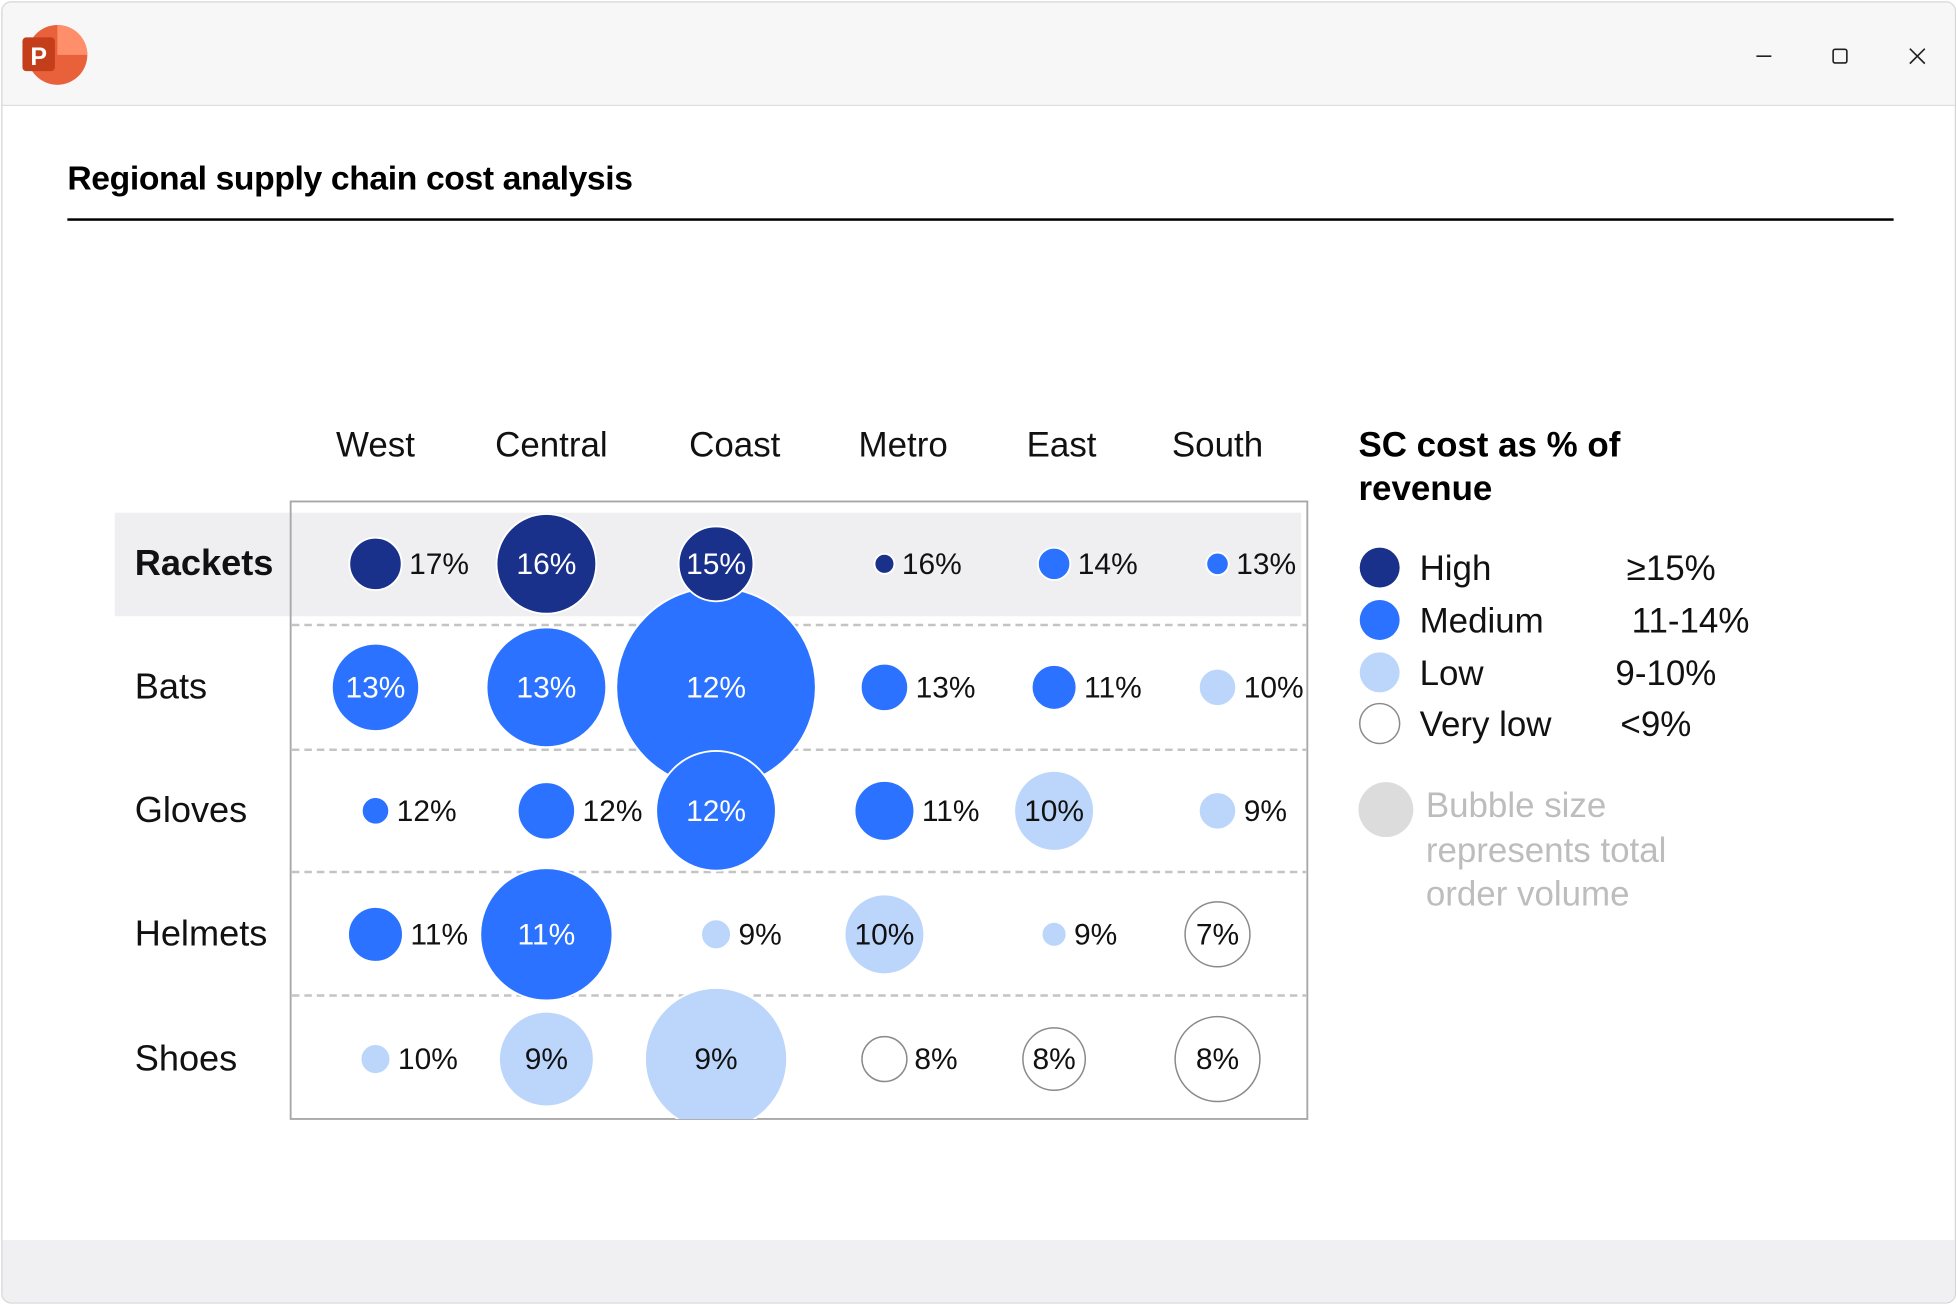 This screenshot has height=1304, width=1956. I want to click on column-header: Coast, so click(734, 445).